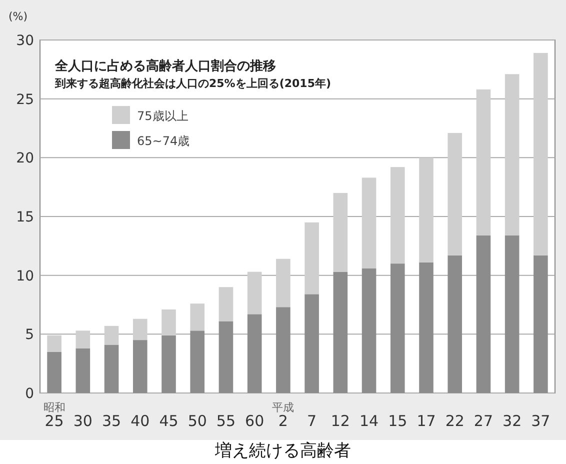 The height and width of the screenshot is (464, 566). Describe the element at coordinates (25, 276) in the screenshot. I see `y-tick-label: 10` at that location.